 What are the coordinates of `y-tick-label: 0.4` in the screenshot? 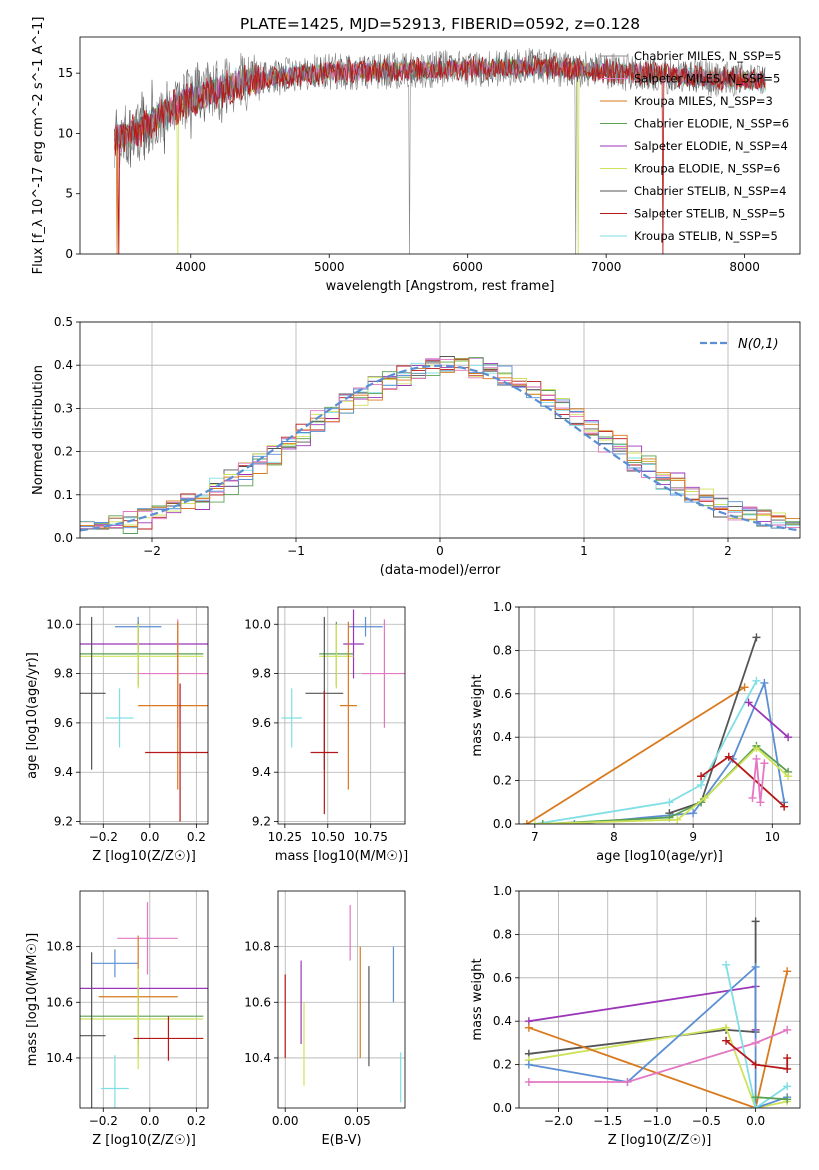 It's located at (502, 737).